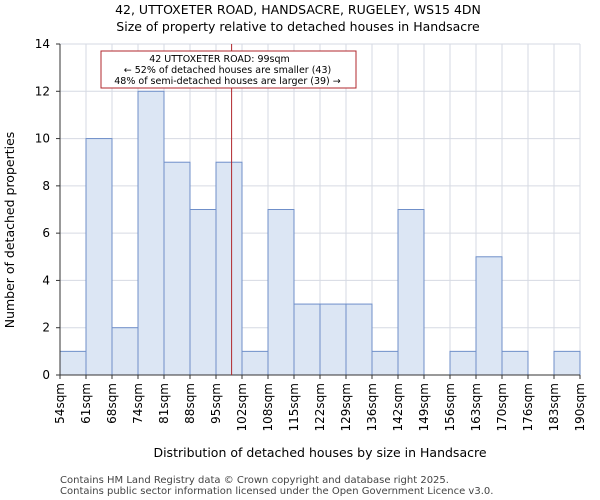 The image size is (600, 500). What do you see at coordinates (46, 328) in the screenshot?
I see `y-tick-label: 2` at bounding box center [46, 328].